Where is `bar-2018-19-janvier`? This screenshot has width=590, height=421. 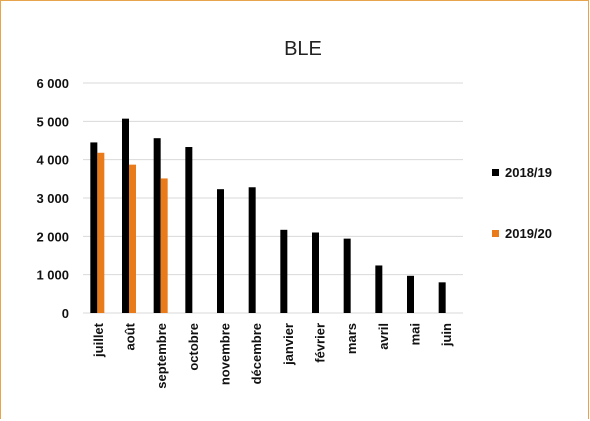
bar-2018-19-janvier is located at coordinates (284, 271).